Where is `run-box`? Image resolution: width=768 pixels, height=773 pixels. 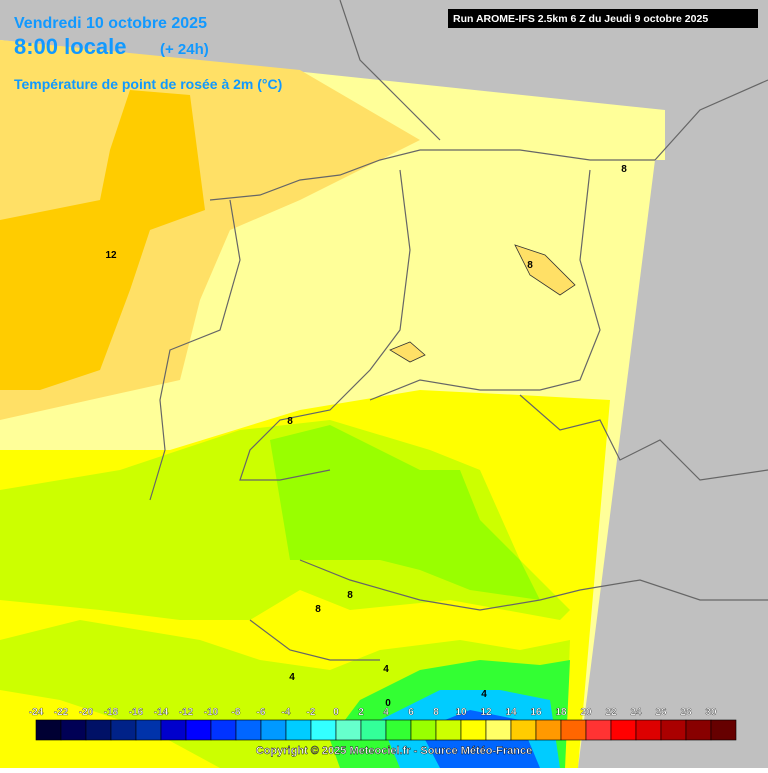
run-box is located at coordinates (603, 18).